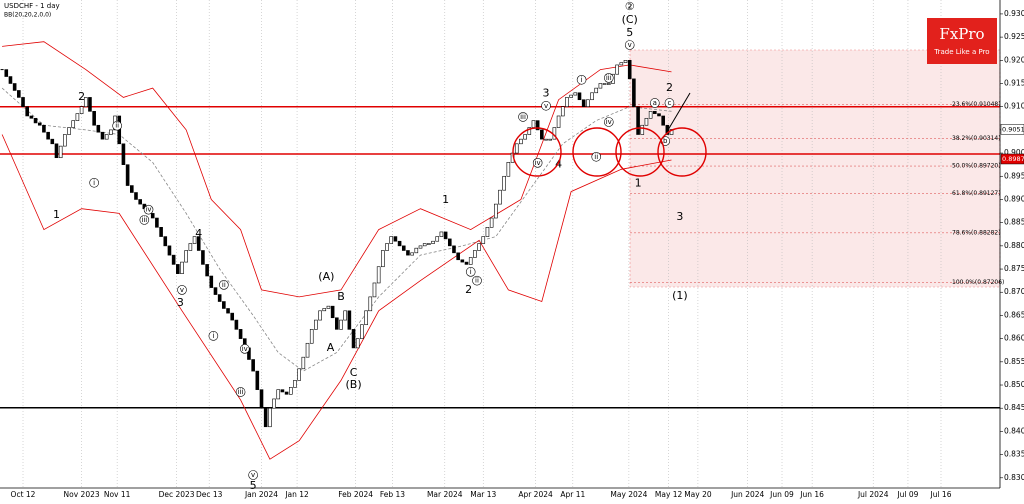 The image size is (1024, 504). Describe the element at coordinates (962, 41) in the screenshot. I see `logo-box` at that location.